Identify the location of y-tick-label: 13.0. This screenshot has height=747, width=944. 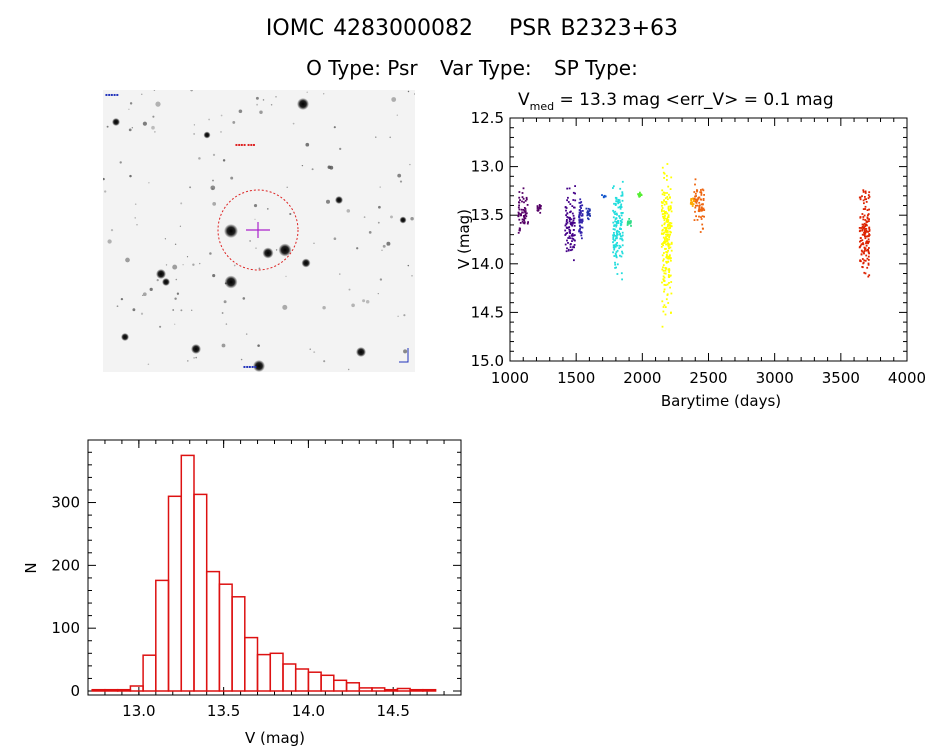
(487, 167).